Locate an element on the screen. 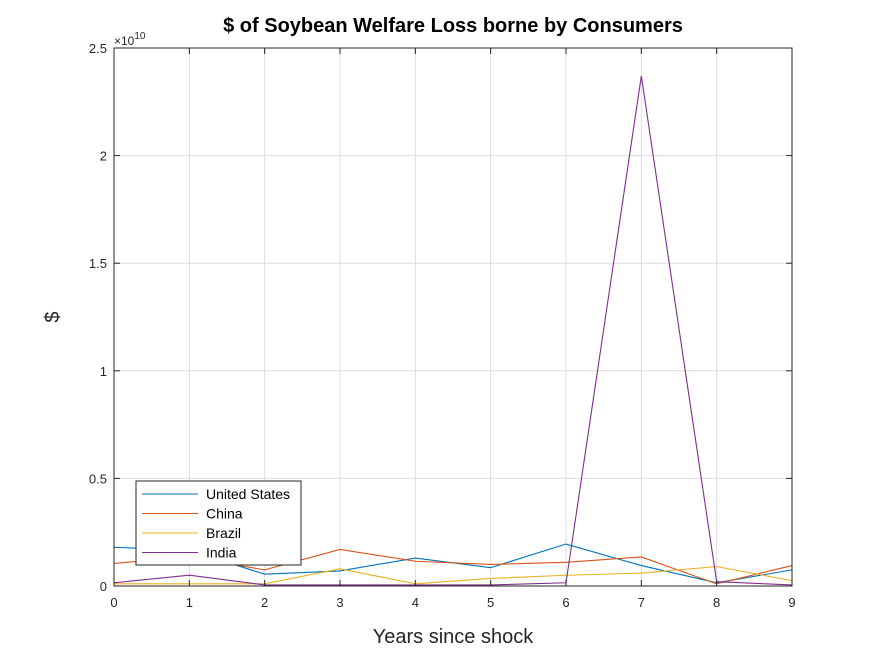  x-tick-label: 0 is located at coordinates (113, 602).